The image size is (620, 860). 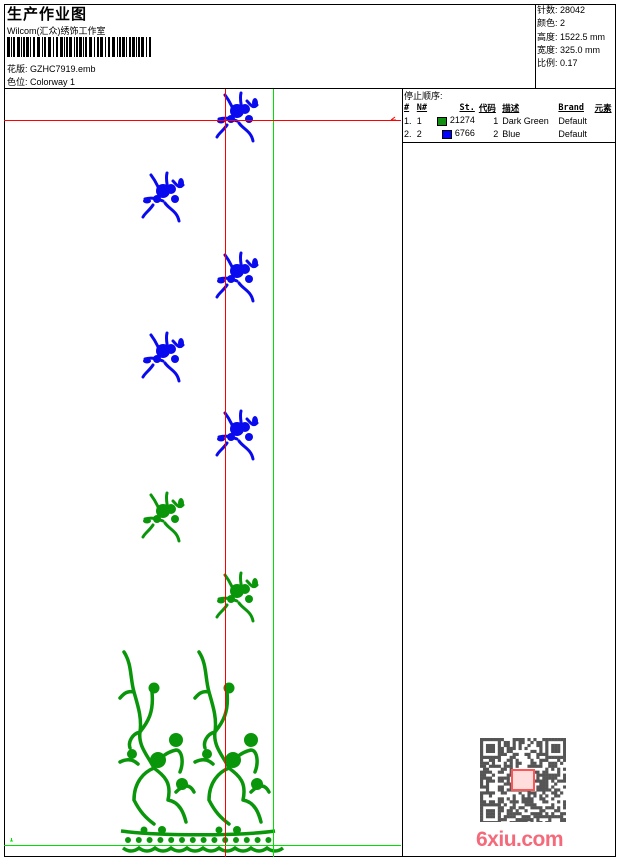 I want to click on stitch-count: 针数: 28042, so click(x=561, y=10).